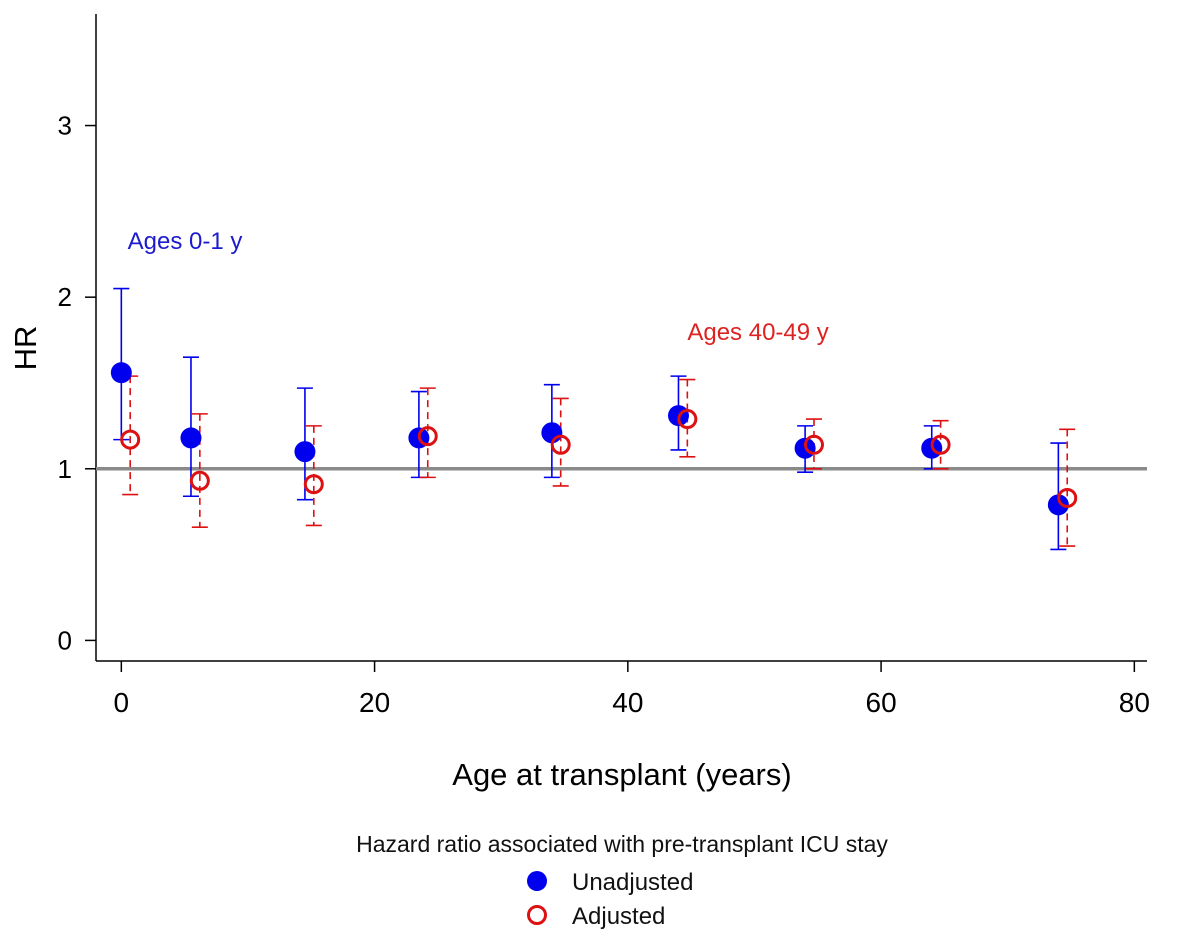 This screenshot has height=951, width=1181. What do you see at coordinates (621, 774) in the screenshot?
I see `x-axis-label: Age at transplant (years)` at bounding box center [621, 774].